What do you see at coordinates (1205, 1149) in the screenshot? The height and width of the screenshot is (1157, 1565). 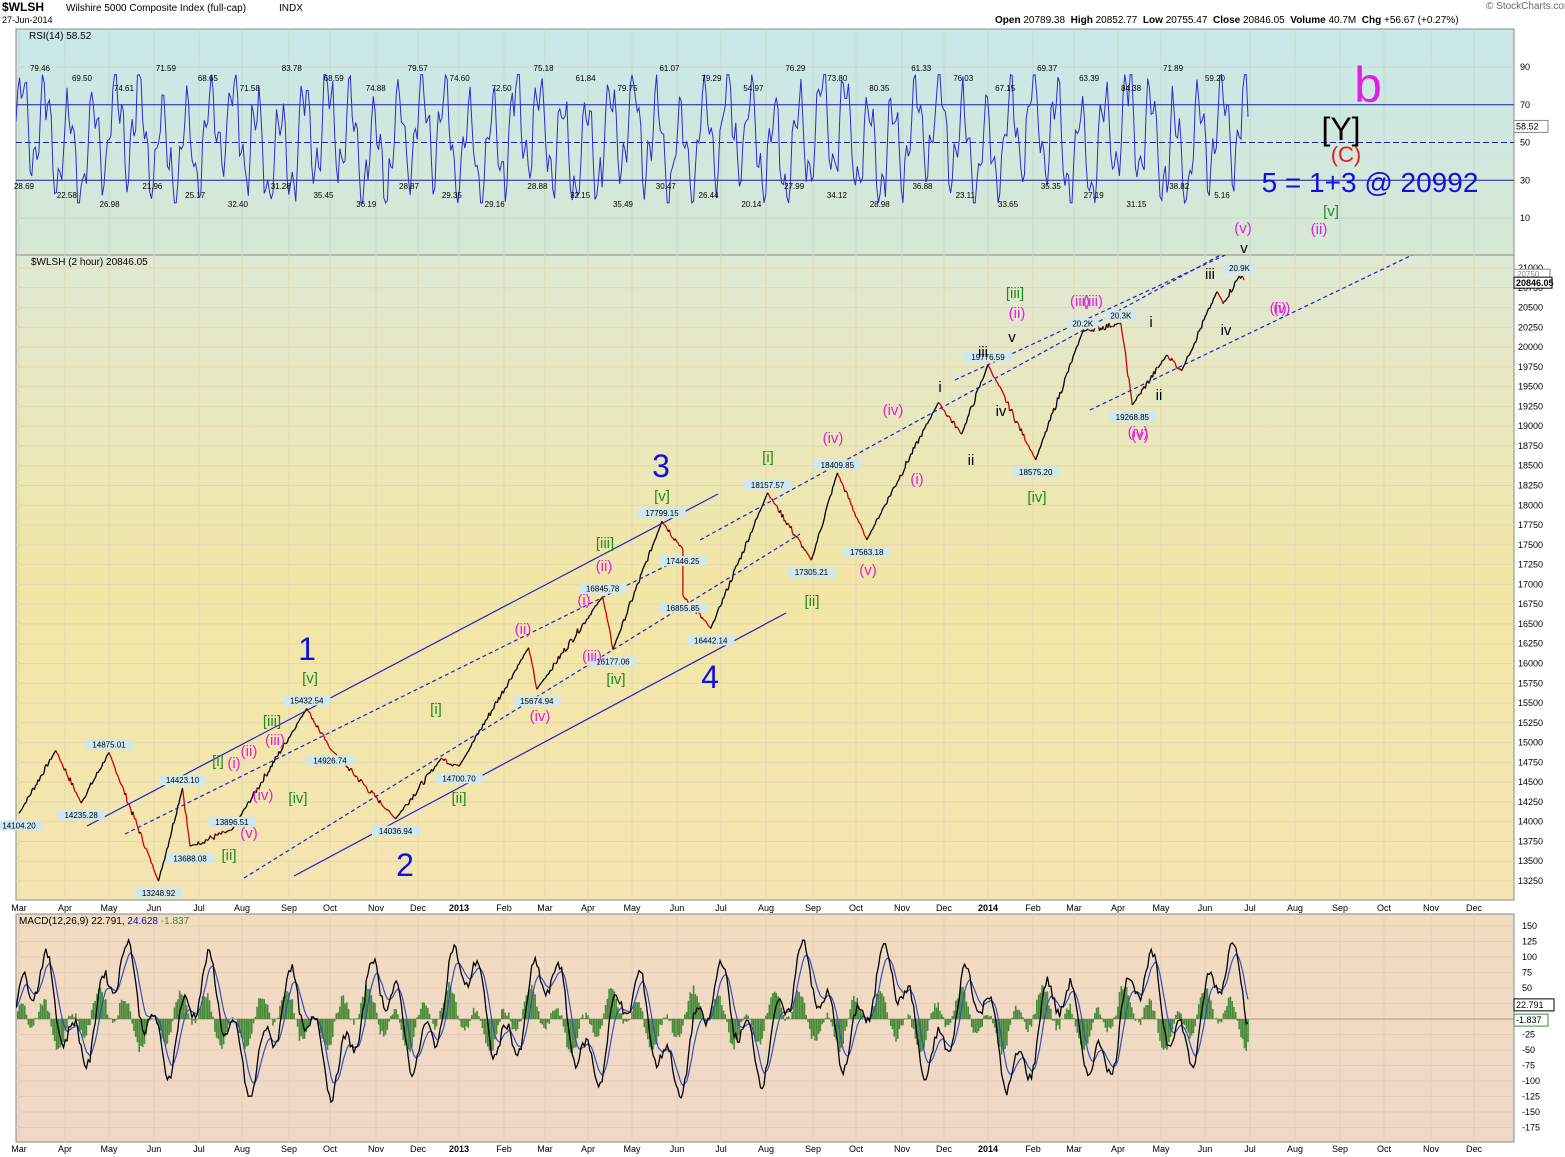 I see `x-tick-label-macd: Jun` at bounding box center [1205, 1149].